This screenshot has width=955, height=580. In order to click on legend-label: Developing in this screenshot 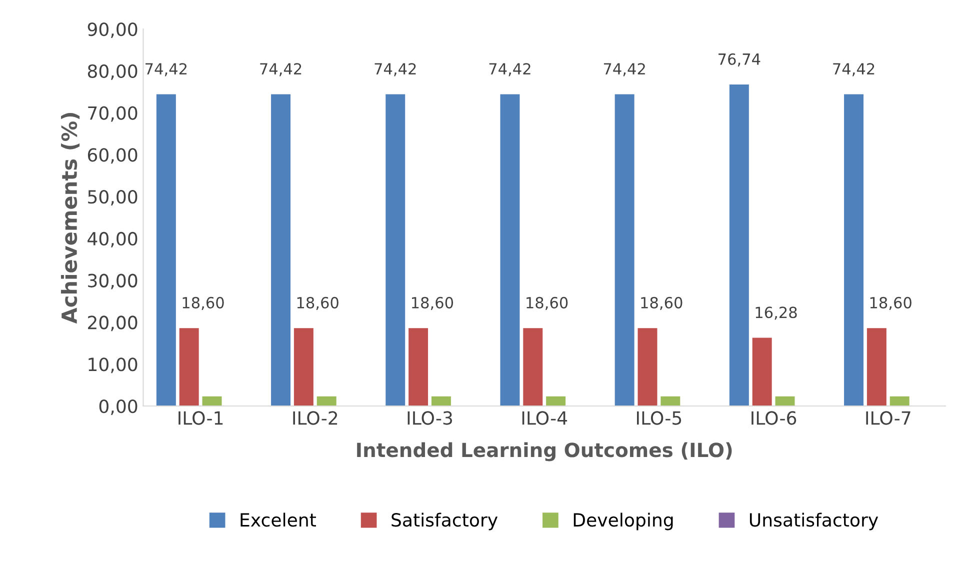, I will do `click(623, 521)`.